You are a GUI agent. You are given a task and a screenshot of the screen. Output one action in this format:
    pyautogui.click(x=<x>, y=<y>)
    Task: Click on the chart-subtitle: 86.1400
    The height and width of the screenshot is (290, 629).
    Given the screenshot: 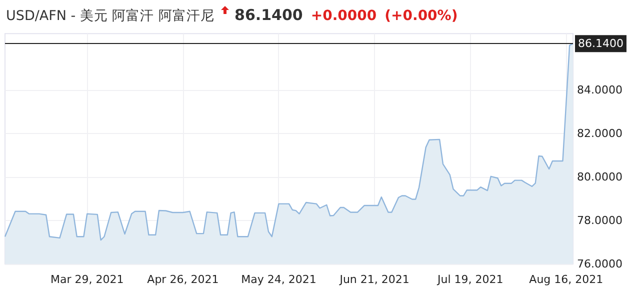 What is the action you would take?
    pyautogui.click(x=268, y=15)
    